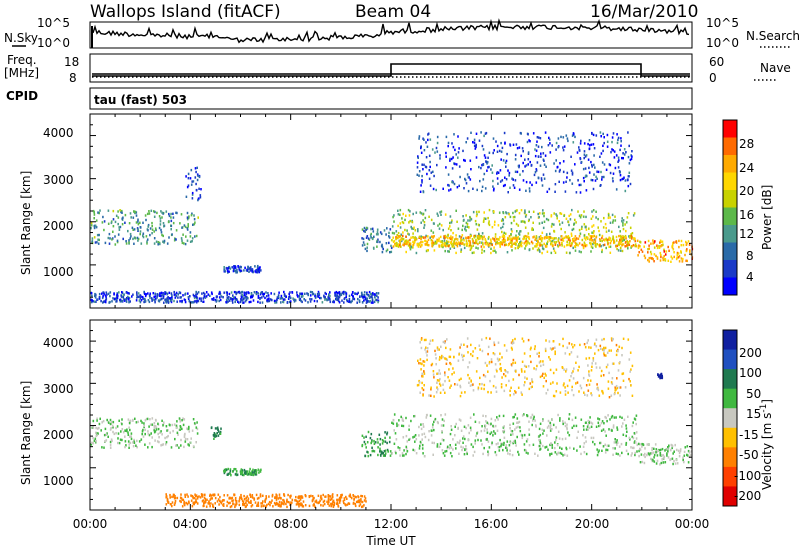 The image size is (800, 558). What do you see at coordinates (185, 12) in the screenshot?
I see `station-title: Wallops Island (fitACF)` at bounding box center [185, 12].